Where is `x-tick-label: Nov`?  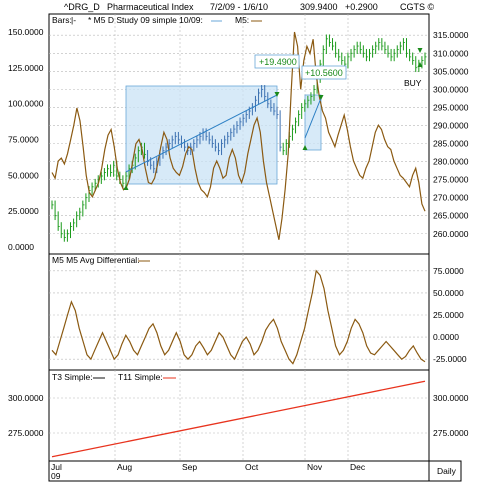
x-tick-label: Nov is located at coordinates (315, 467).